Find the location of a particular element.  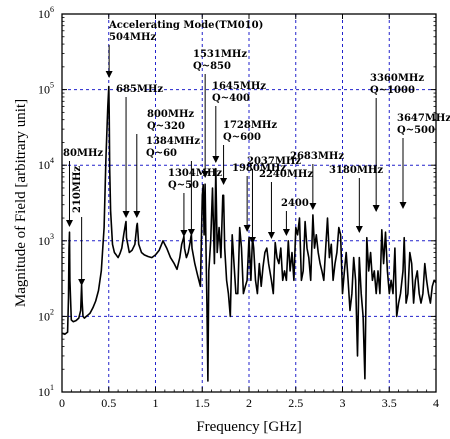

annotation-2683mhz: 2683MHz is located at coordinates (317, 180).